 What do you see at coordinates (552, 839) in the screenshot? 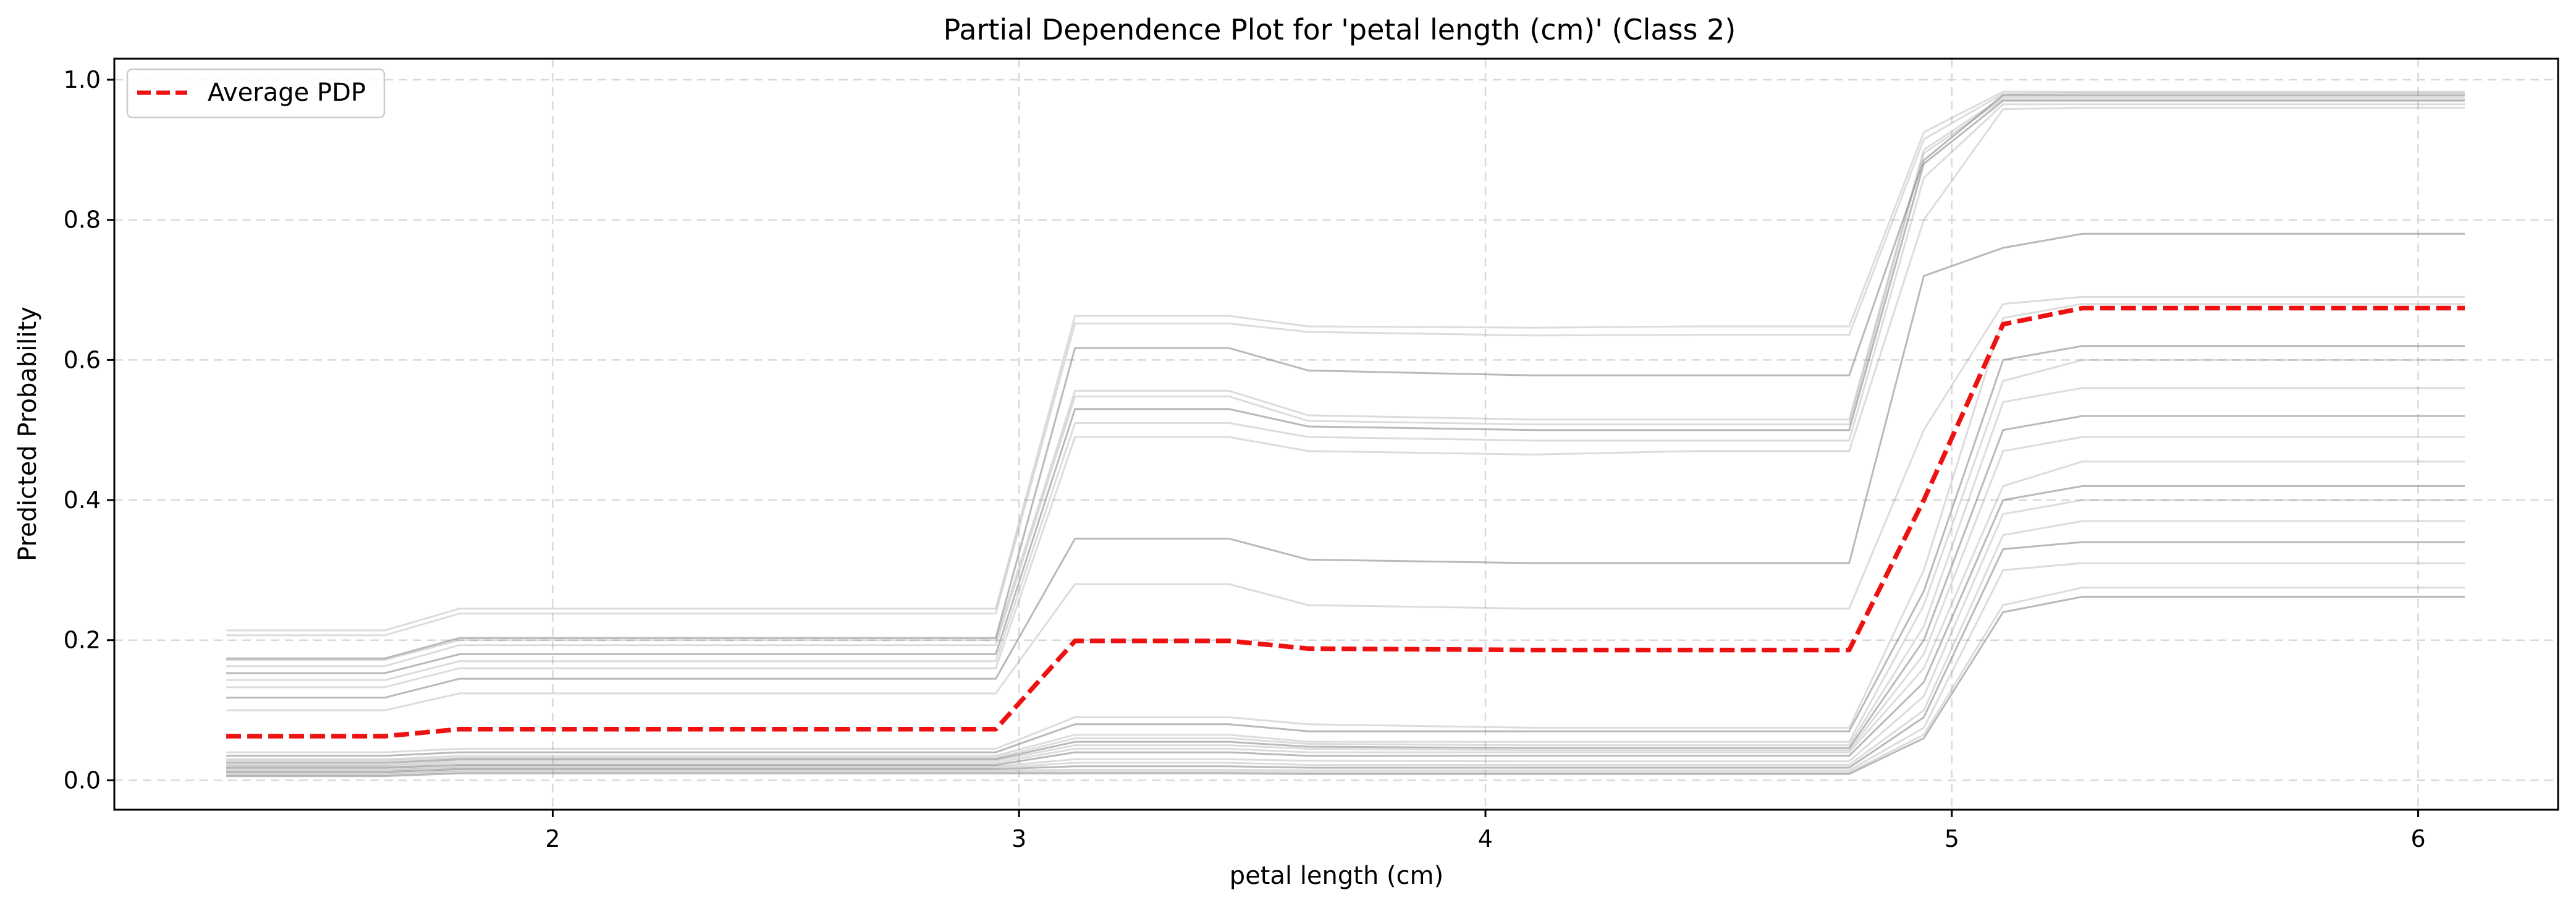
I see `x-tick-label: 2` at bounding box center [552, 839].